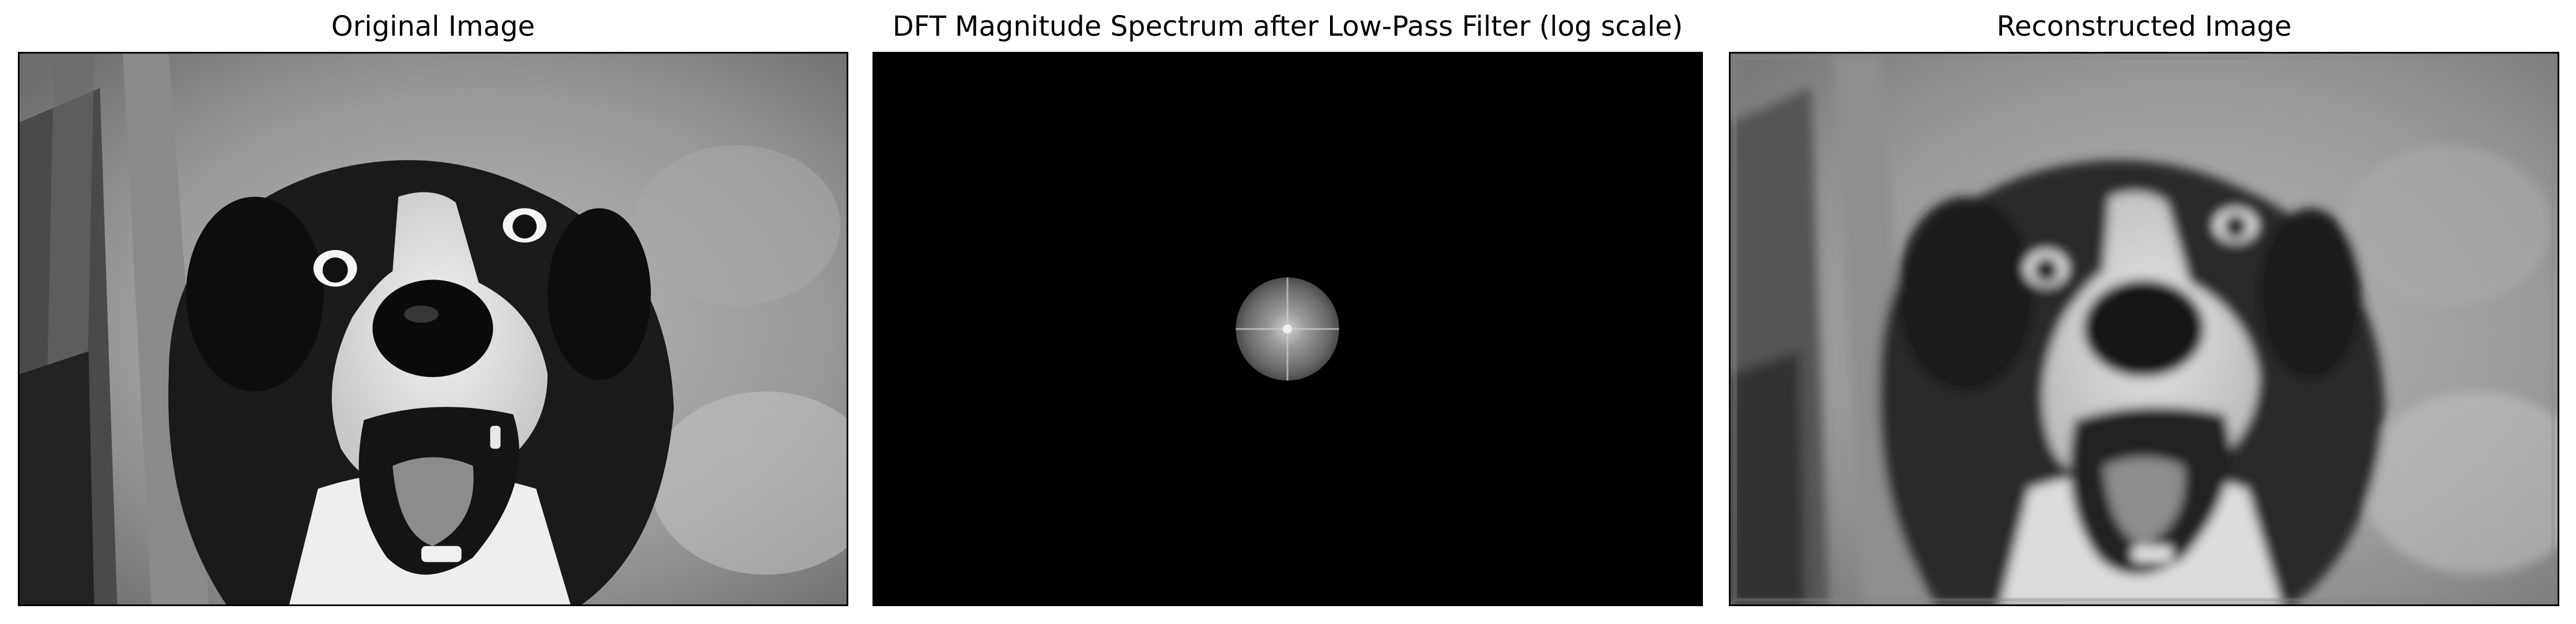 This screenshot has height=624, width=2576. I want to click on panel-title-reconstructed: Reconstructed Image, so click(2144, 26).